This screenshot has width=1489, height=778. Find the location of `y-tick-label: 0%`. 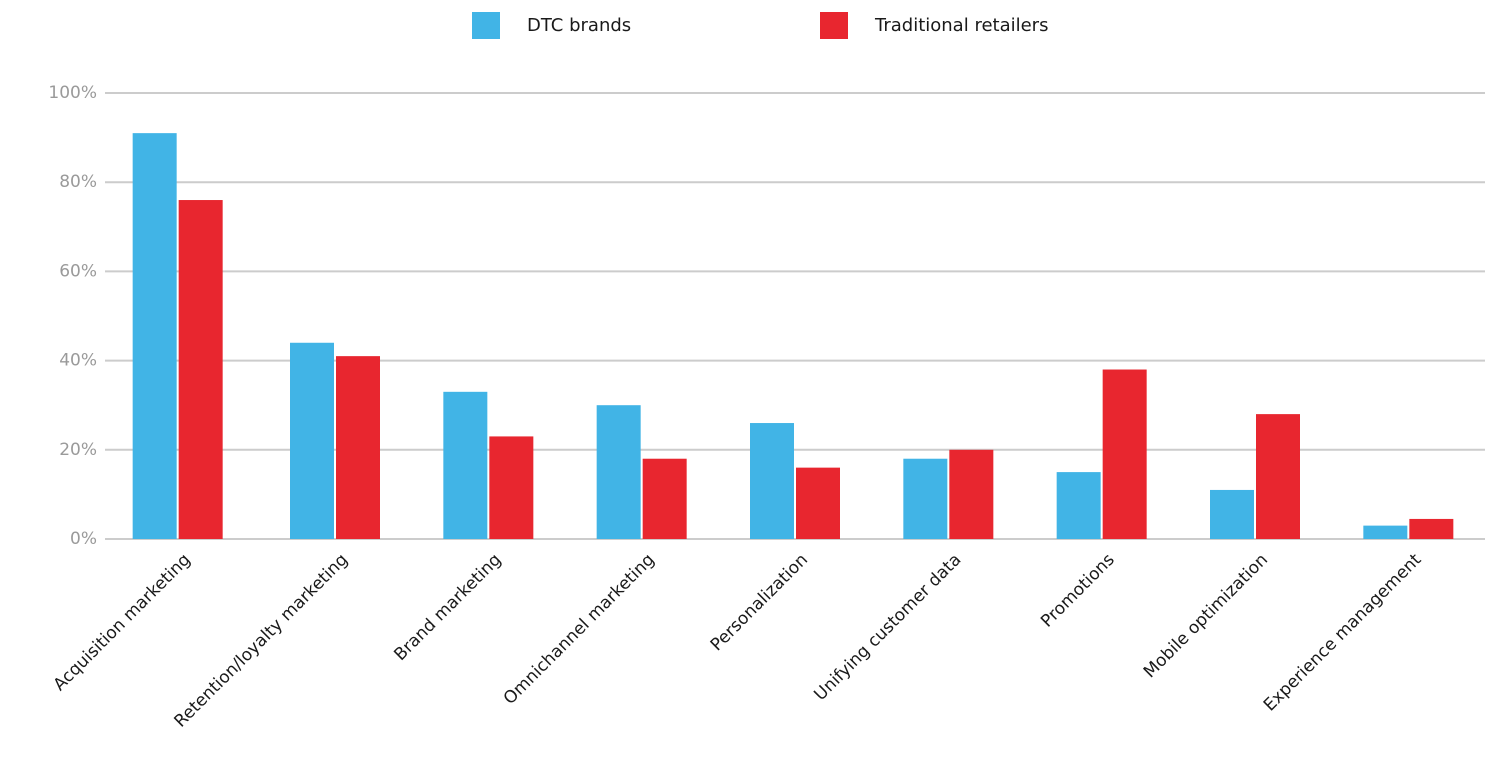

y-tick-label: 0% is located at coordinates (83, 539).